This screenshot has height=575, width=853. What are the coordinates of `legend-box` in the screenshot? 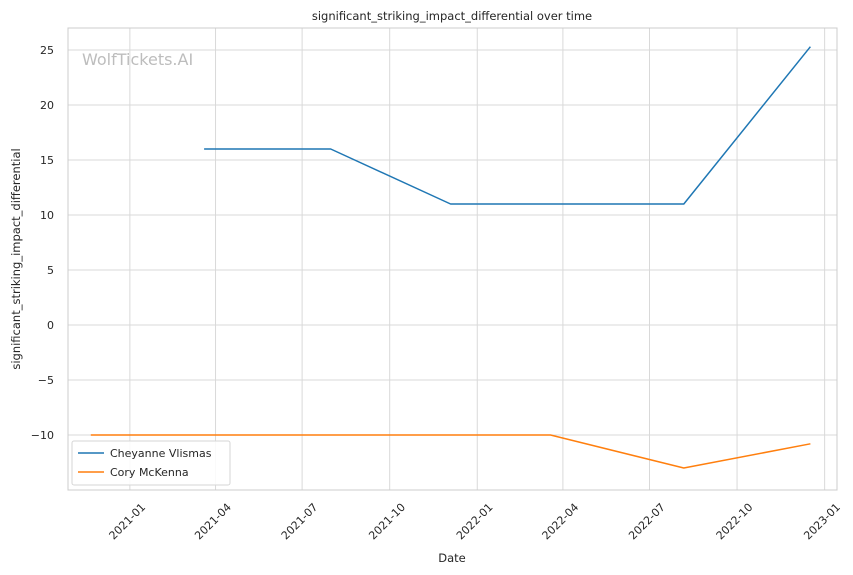 It's located at (151, 463).